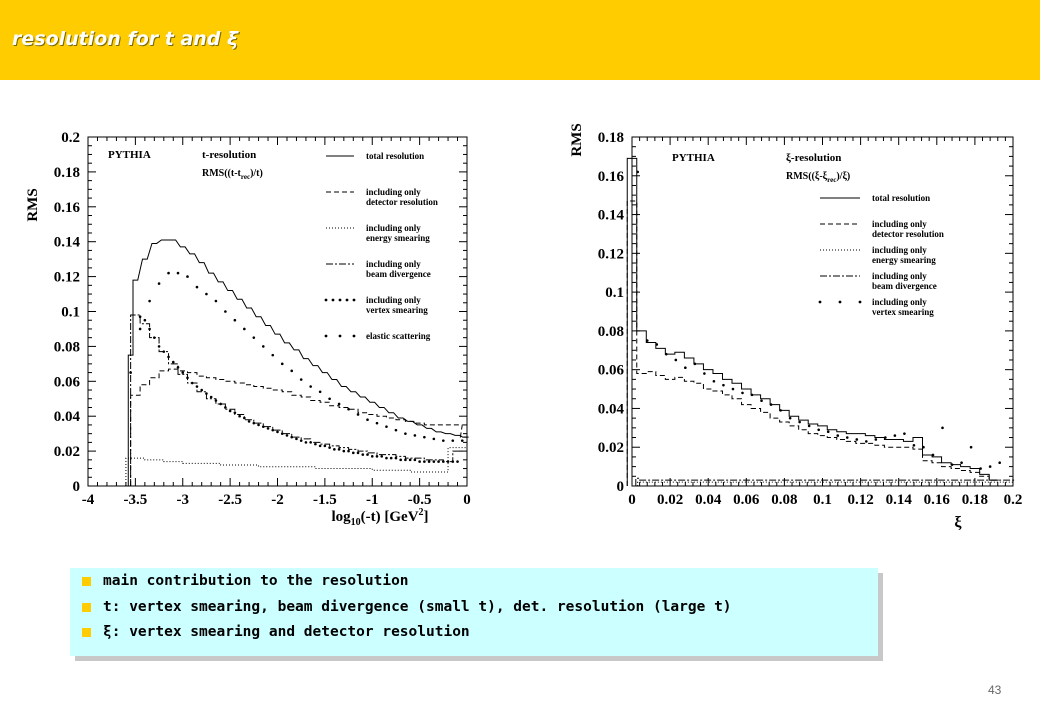  I want to click on title-bar: resolution for t and ξ, so click(520, 40).